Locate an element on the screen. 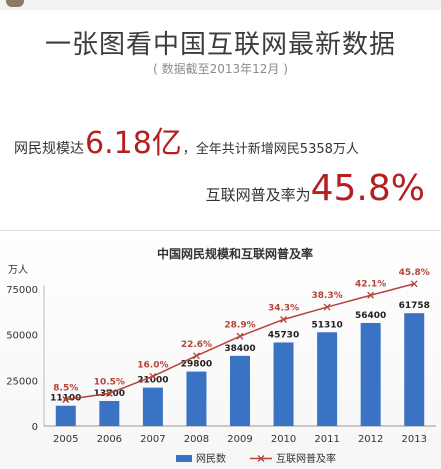 The height and width of the screenshot is (469, 441). rate-value-label: 45.8% is located at coordinates (414, 273).